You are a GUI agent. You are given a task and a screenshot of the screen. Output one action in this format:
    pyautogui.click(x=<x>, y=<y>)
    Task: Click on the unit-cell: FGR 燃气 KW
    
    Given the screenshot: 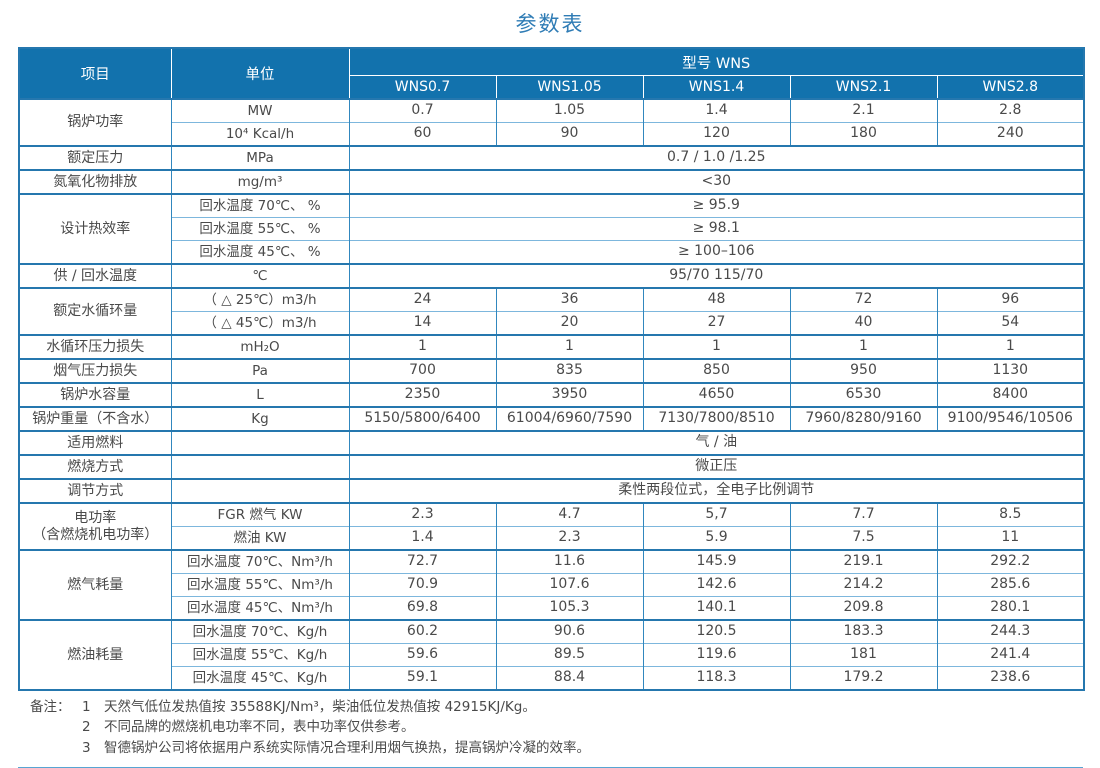 What is the action you would take?
    pyautogui.click(x=259, y=514)
    